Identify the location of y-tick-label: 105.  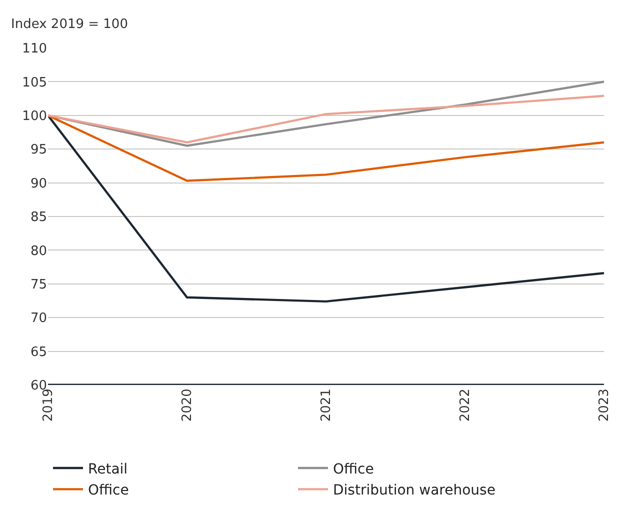
(34, 82).